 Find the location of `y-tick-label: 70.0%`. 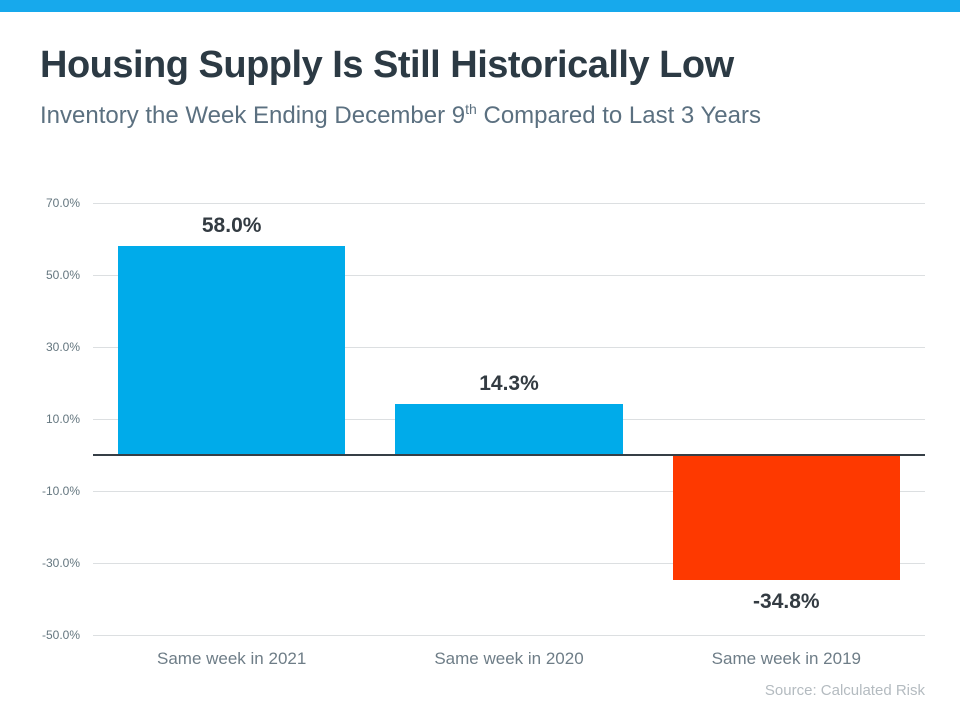

y-tick-label: 70.0% is located at coordinates (62, 203).